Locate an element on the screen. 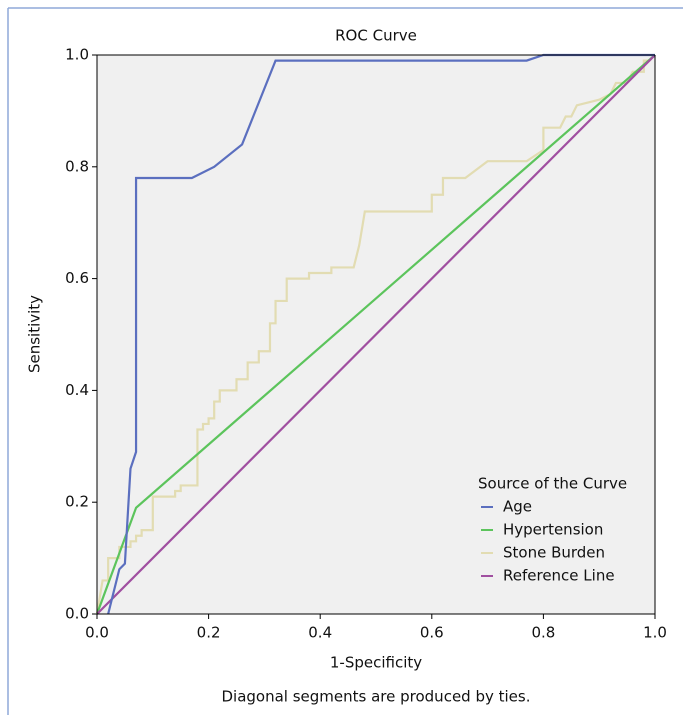 The image size is (683, 715). legend-label: Hypertension is located at coordinates (553, 530).